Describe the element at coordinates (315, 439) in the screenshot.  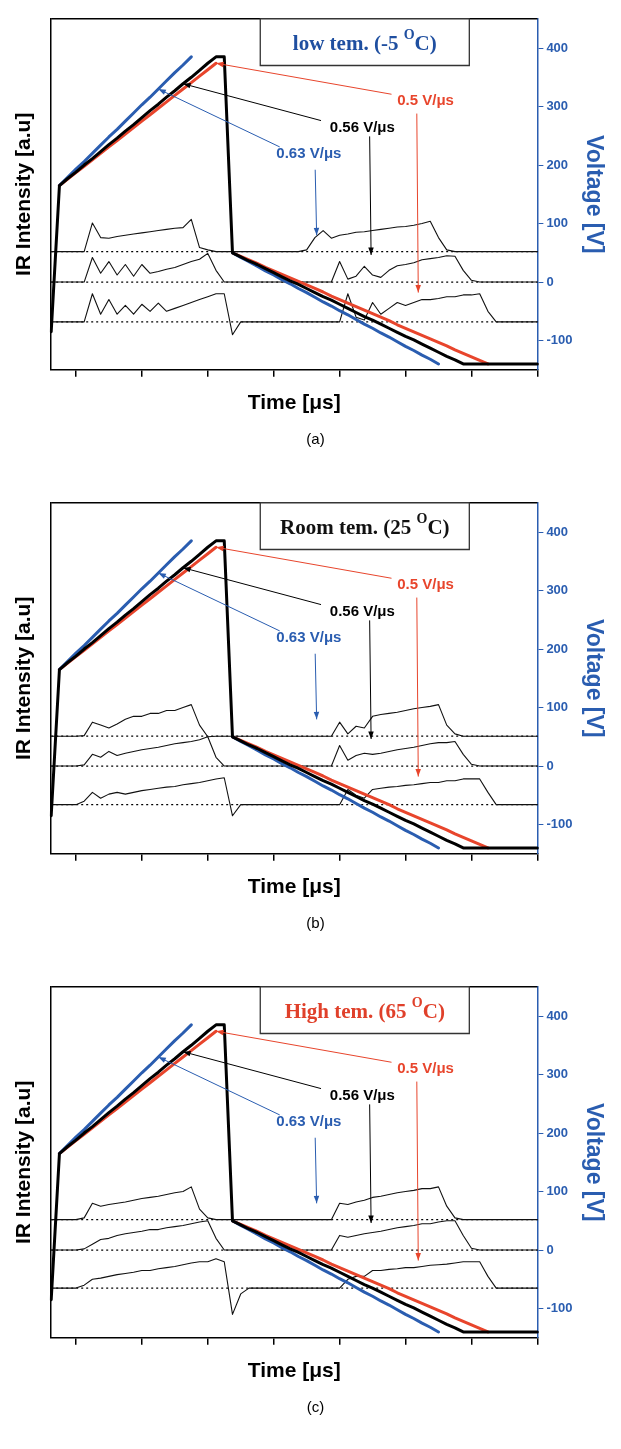
I see `text: (a)` at that location.